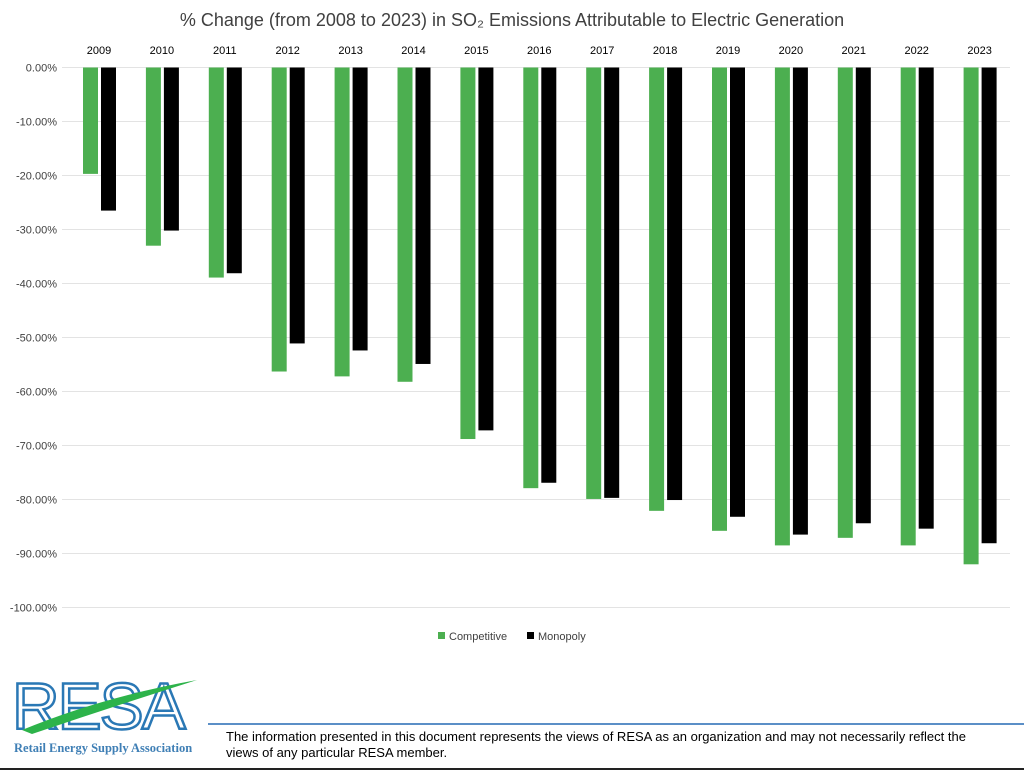 The image size is (1024, 770). What do you see at coordinates (350, 51) in the screenshot?
I see `x-tick-label: 2013` at bounding box center [350, 51].